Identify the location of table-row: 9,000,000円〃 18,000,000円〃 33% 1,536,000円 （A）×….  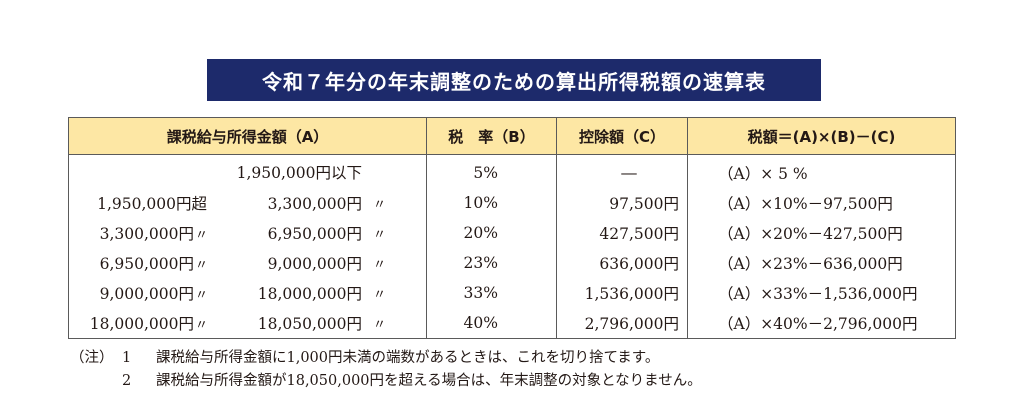
(512, 293).